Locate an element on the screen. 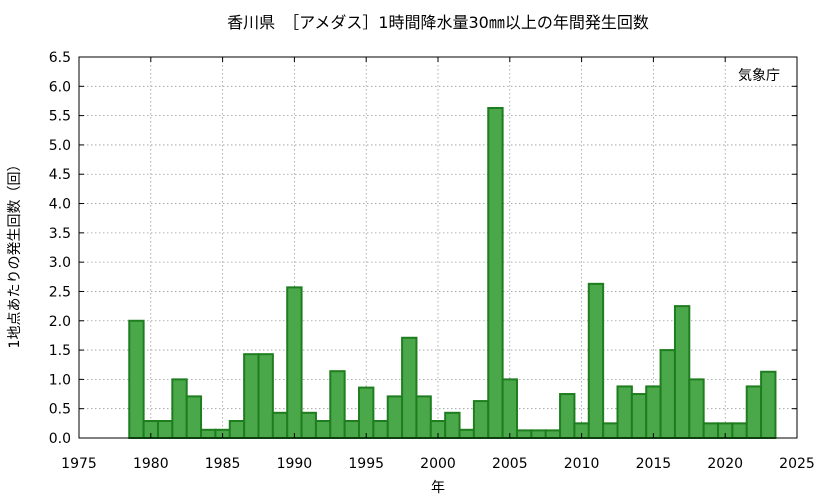 The image size is (833, 502). x-tick-label: 1980 is located at coordinates (151, 464).